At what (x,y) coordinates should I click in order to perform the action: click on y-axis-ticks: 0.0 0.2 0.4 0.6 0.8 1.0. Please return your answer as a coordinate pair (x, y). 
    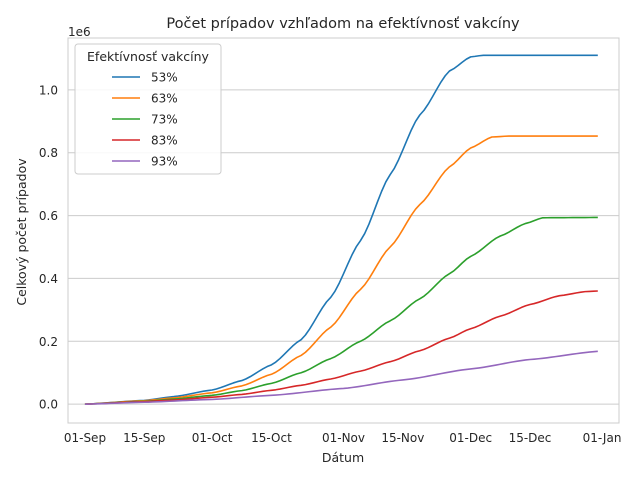
    Looking at the image, I should click on (48, 247).